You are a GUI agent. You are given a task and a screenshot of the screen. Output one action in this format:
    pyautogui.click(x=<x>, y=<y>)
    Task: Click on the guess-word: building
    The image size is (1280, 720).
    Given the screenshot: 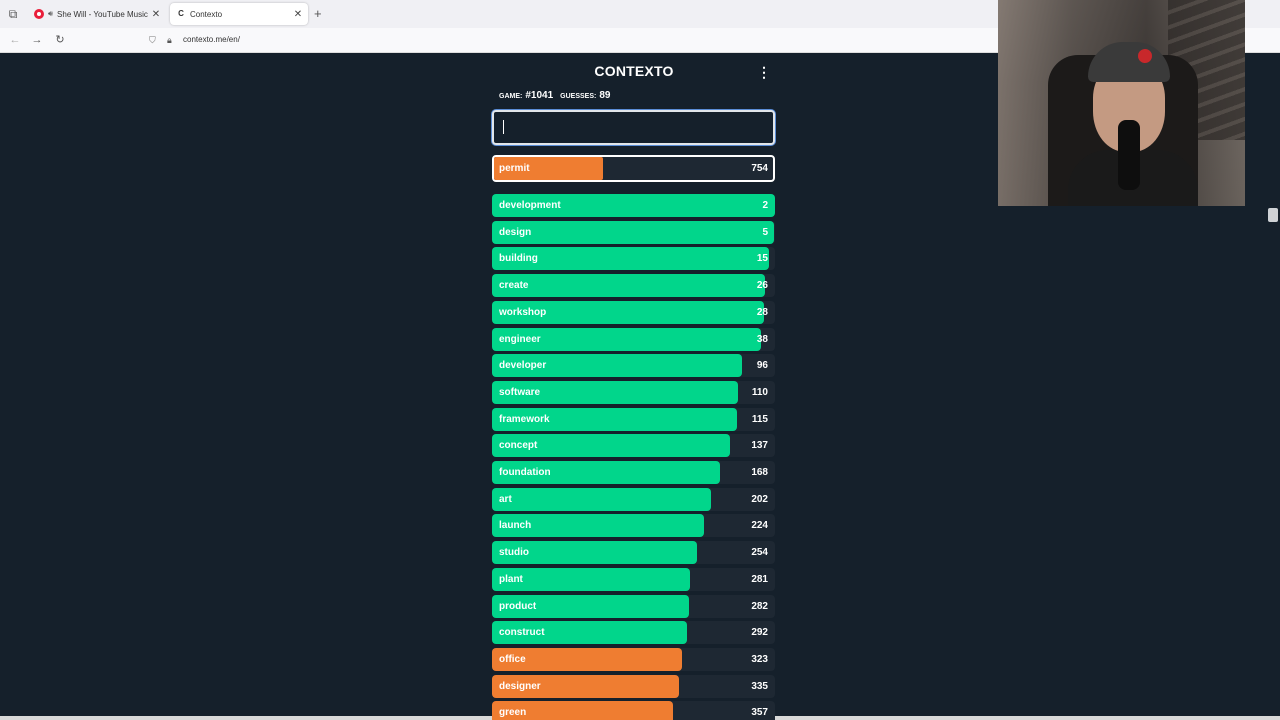 What is the action you would take?
    pyautogui.click(x=518, y=259)
    